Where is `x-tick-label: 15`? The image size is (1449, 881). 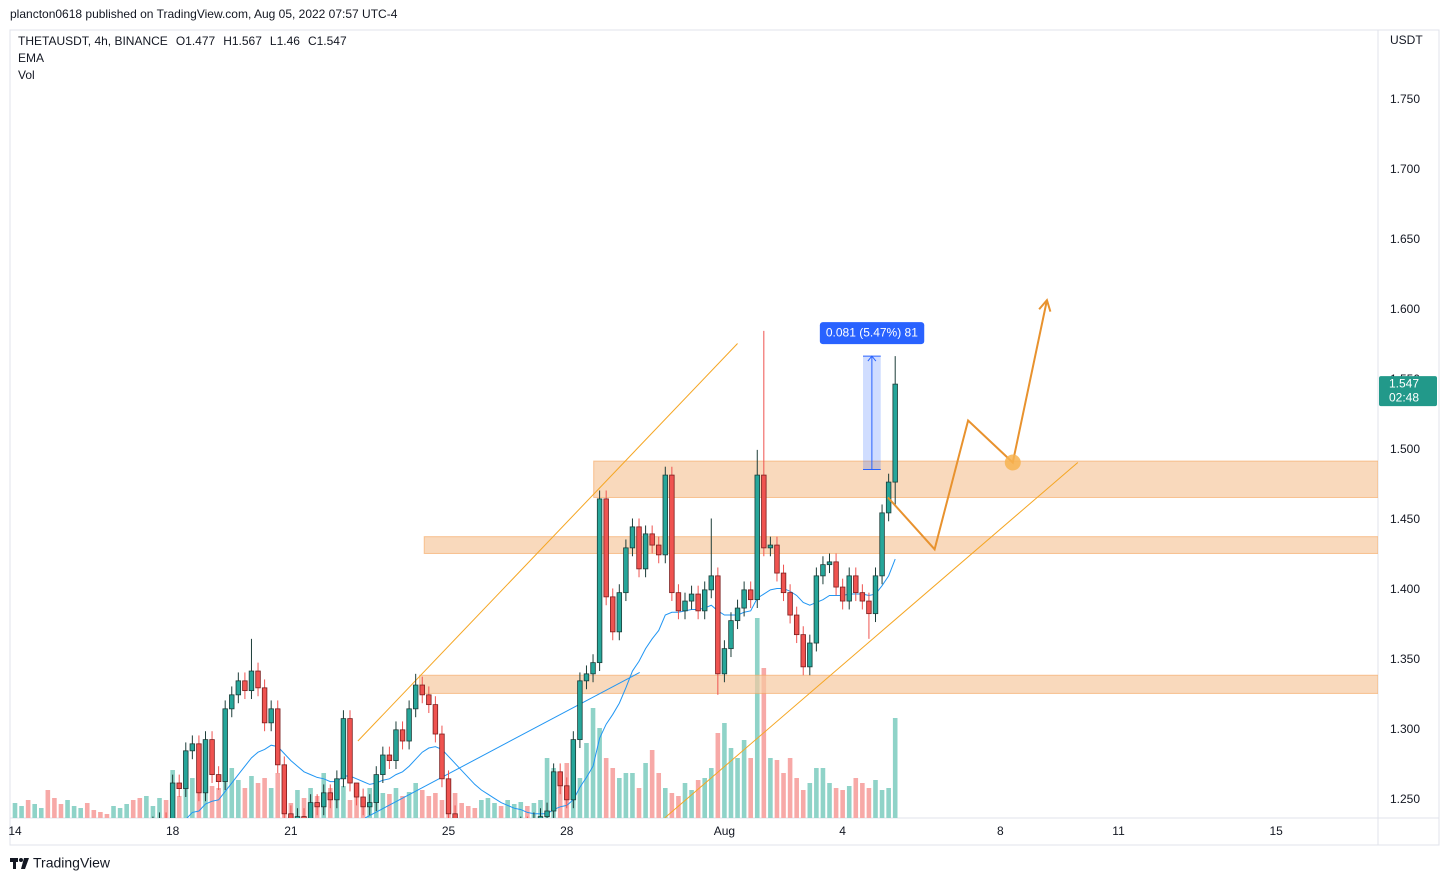
x-tick-label: 15 is located at coordinates (1277, 831).